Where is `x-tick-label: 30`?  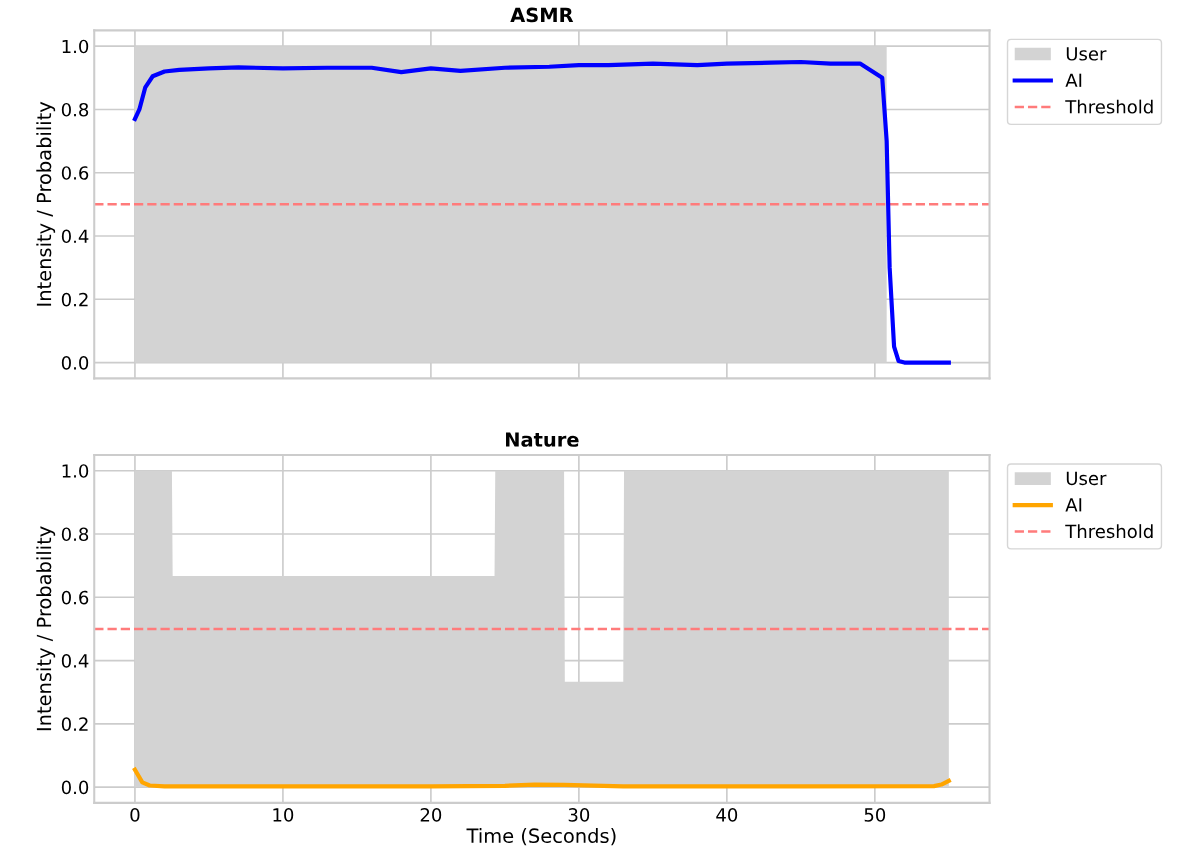
x-tick-label: 30 is located at coordinates (579, 815).